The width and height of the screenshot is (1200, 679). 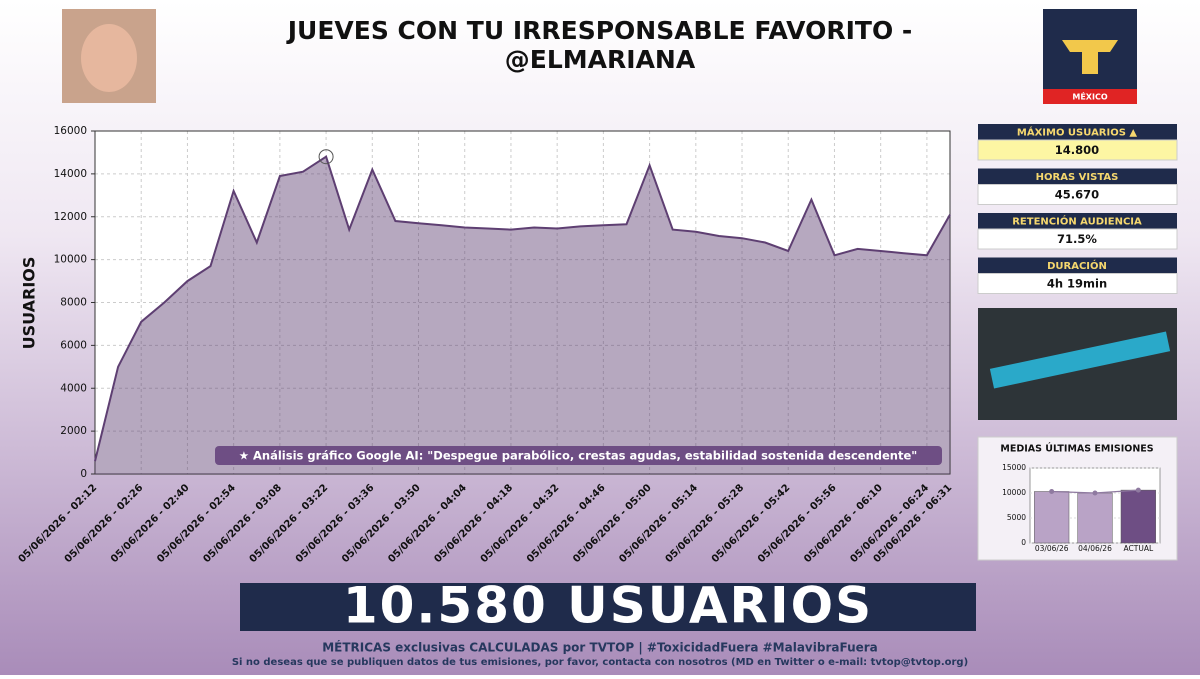 I want to click on x-tick-label: 04/06/26, so click(x=1095, y=548).